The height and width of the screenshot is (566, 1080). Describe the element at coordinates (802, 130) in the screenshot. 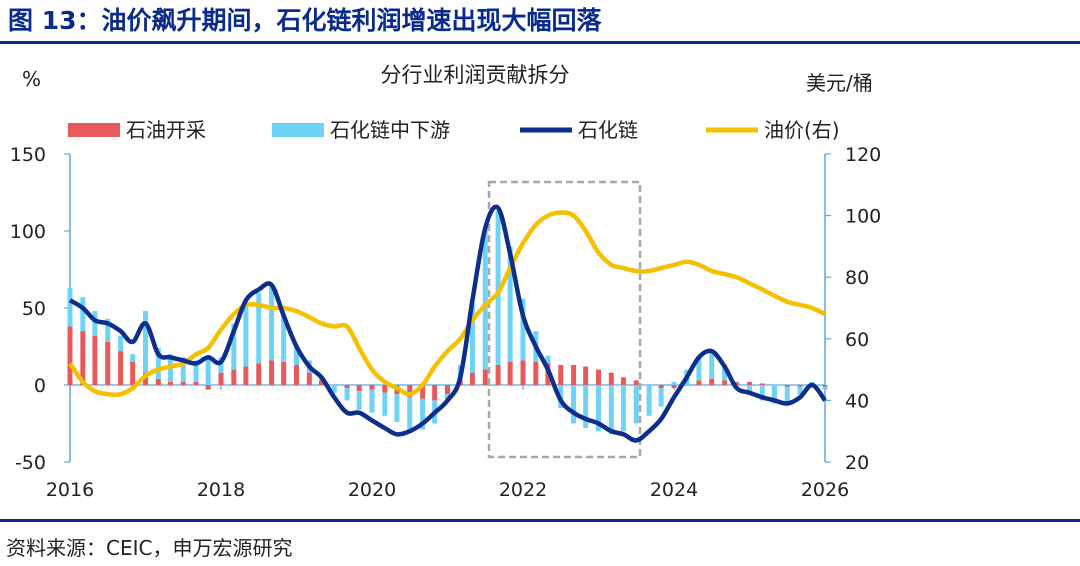

I see `legend-label-4: 油价(右)` at that location.